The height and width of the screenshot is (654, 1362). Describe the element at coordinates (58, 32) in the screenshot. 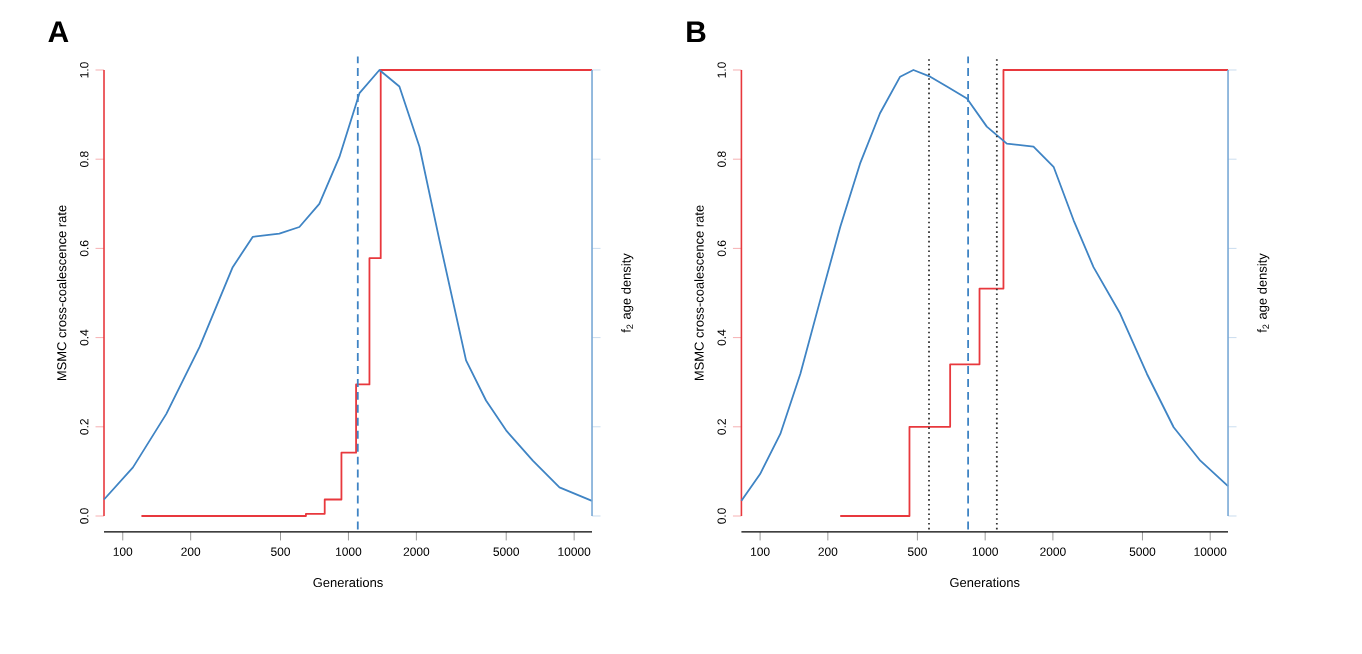

I see `chart-title: A` at that location.